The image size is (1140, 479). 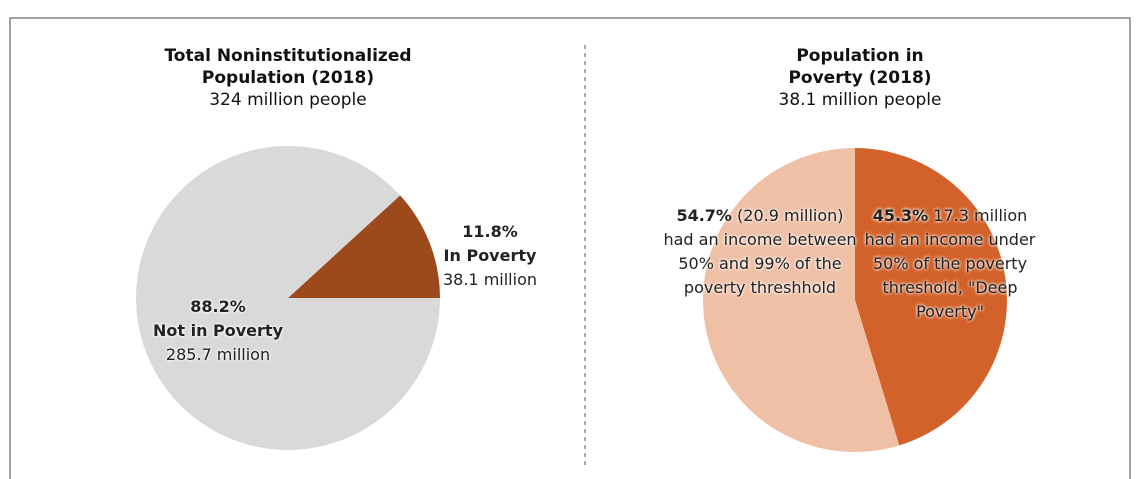 What do you see at coordinates (860, 67) in the screenshot?
I see `chart-title: Population in Poverty (2018)` at bounding box center [860, 67].